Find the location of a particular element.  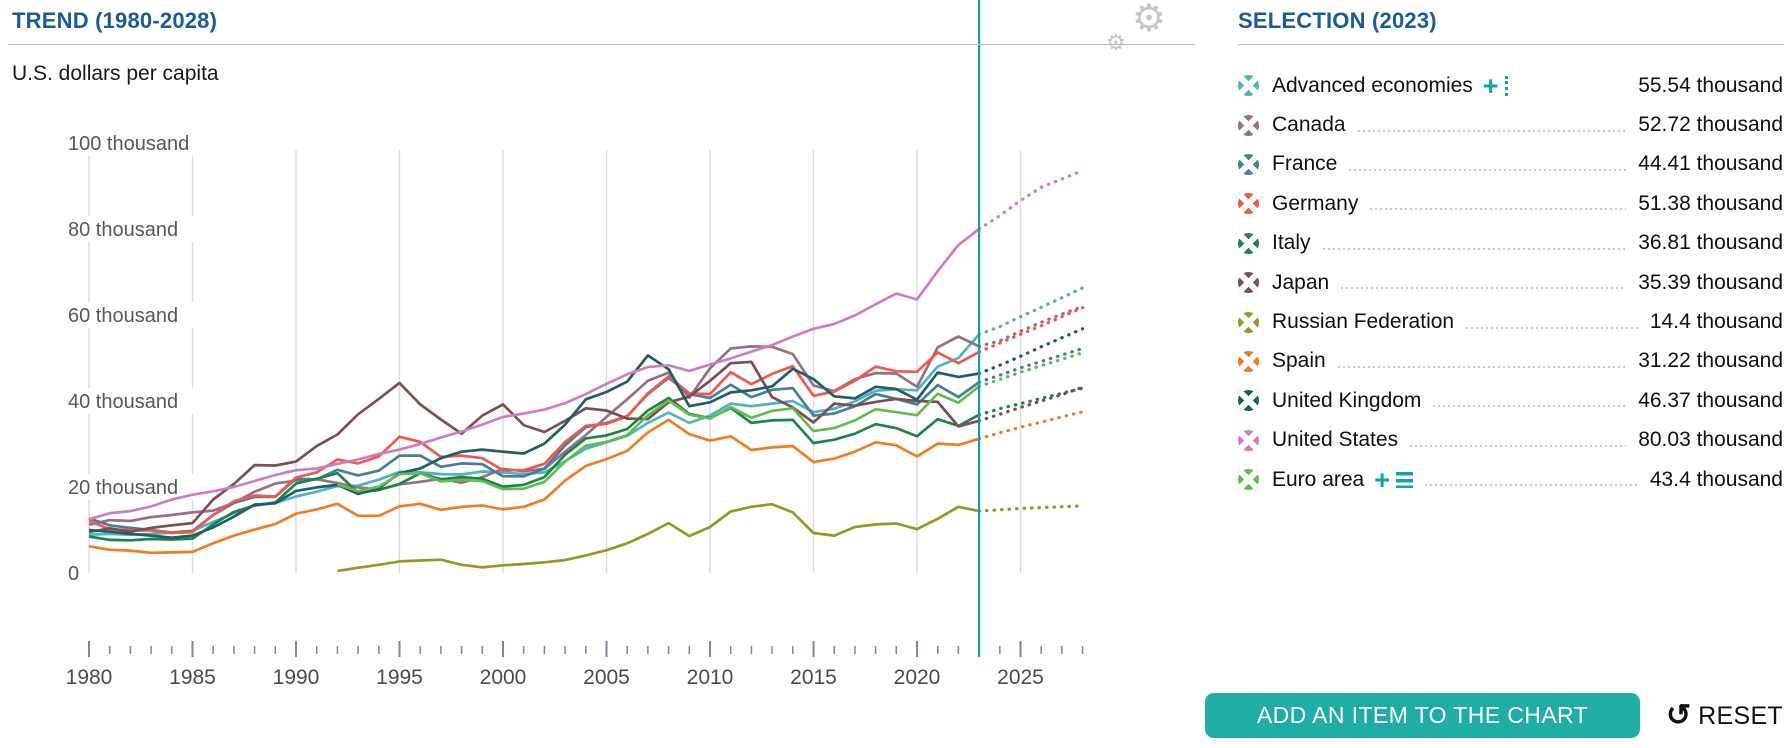

series-value: 52.72 thousand is located at coordinates (1710, 125).